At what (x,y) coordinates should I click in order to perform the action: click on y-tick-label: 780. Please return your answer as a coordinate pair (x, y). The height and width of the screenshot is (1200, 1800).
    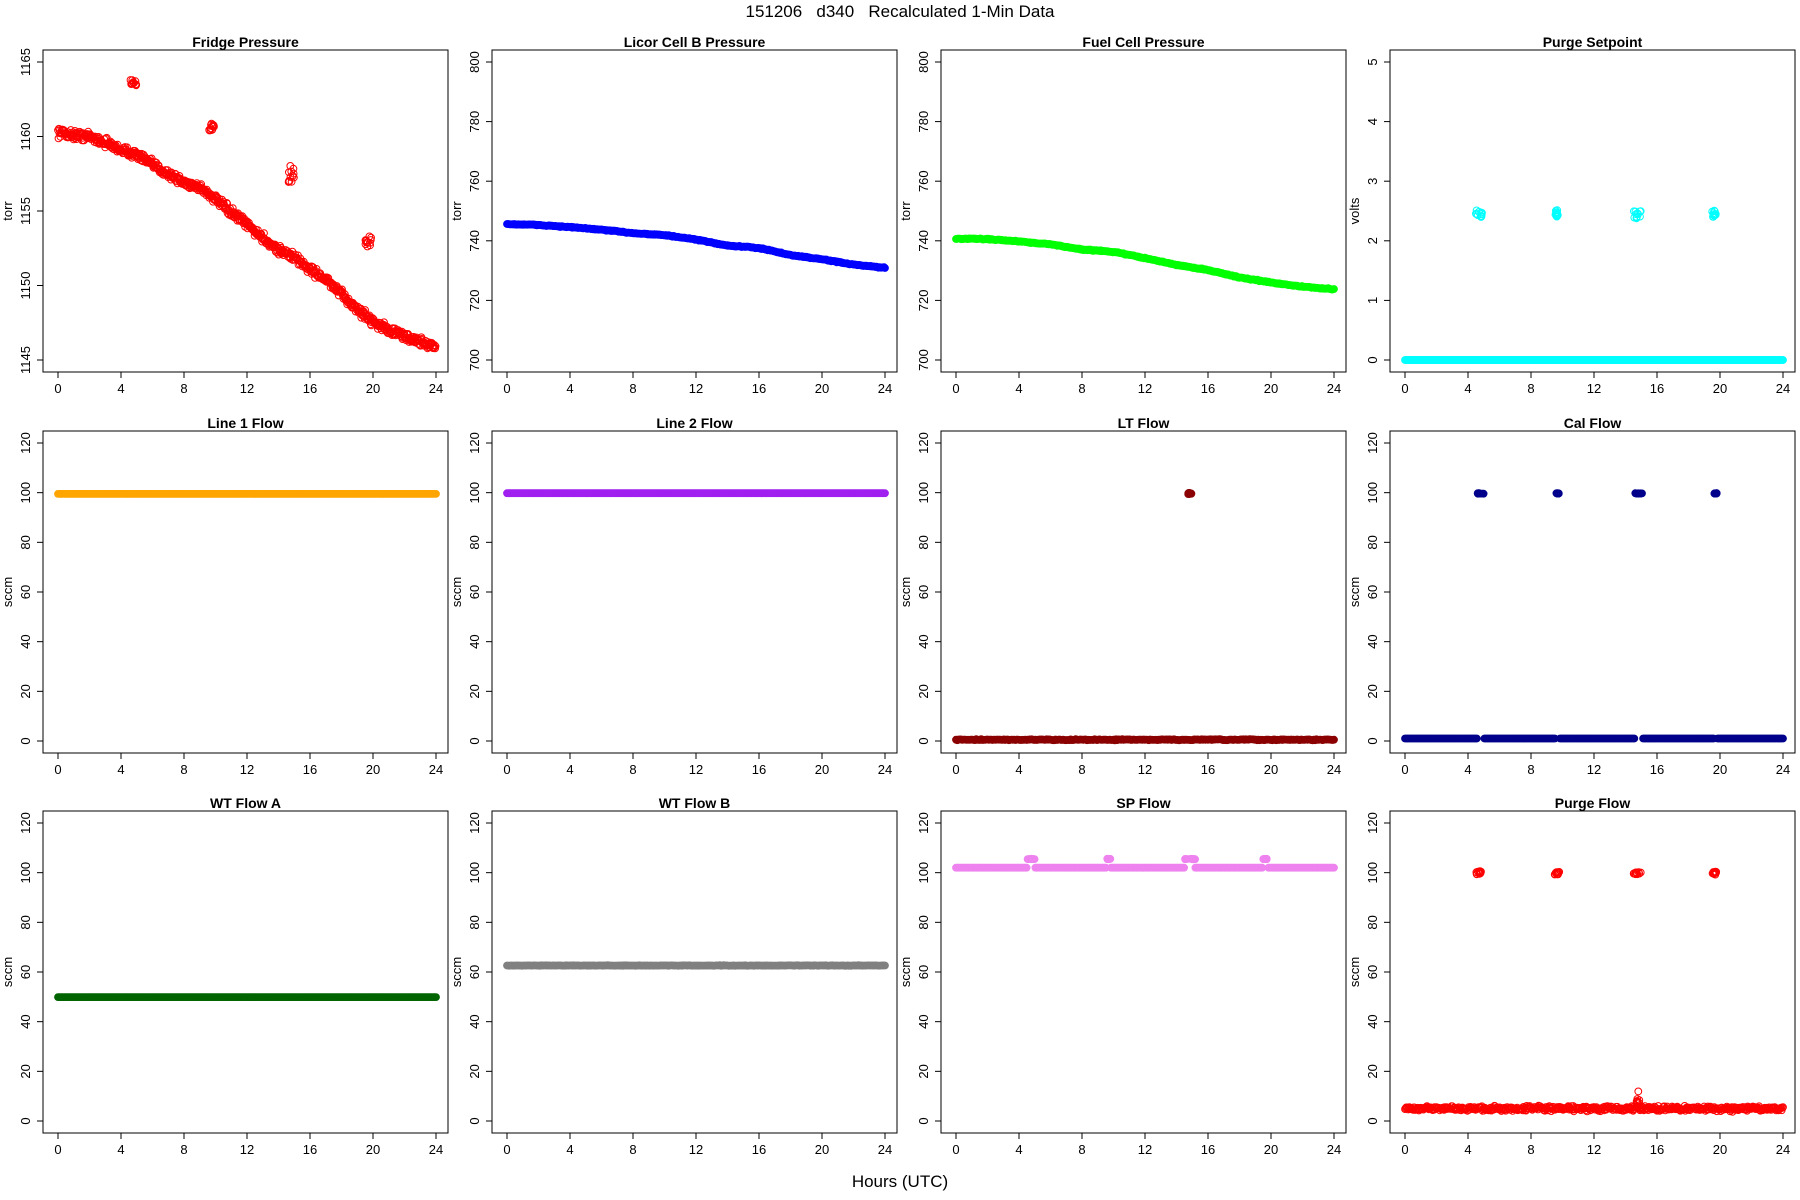
    Looking at the image, I should click on (474, 122).